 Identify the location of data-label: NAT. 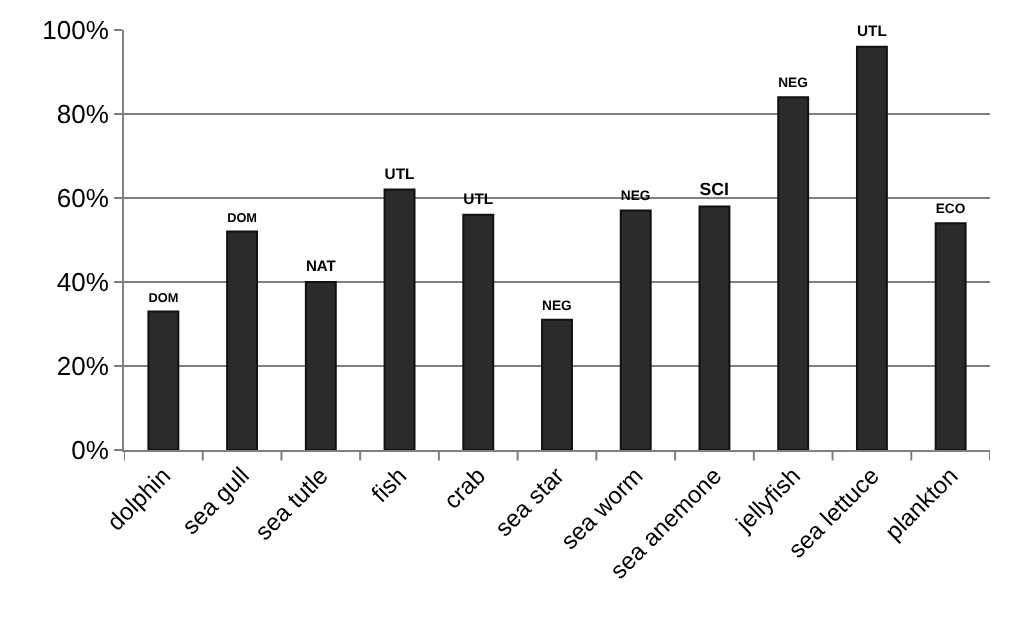
(321, 266).